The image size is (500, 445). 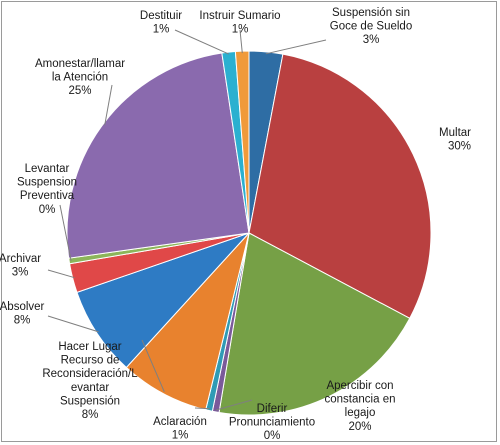 I want to click on data-label: Amonestar/llamar la Atención 25%, so click(x=80, y=77).